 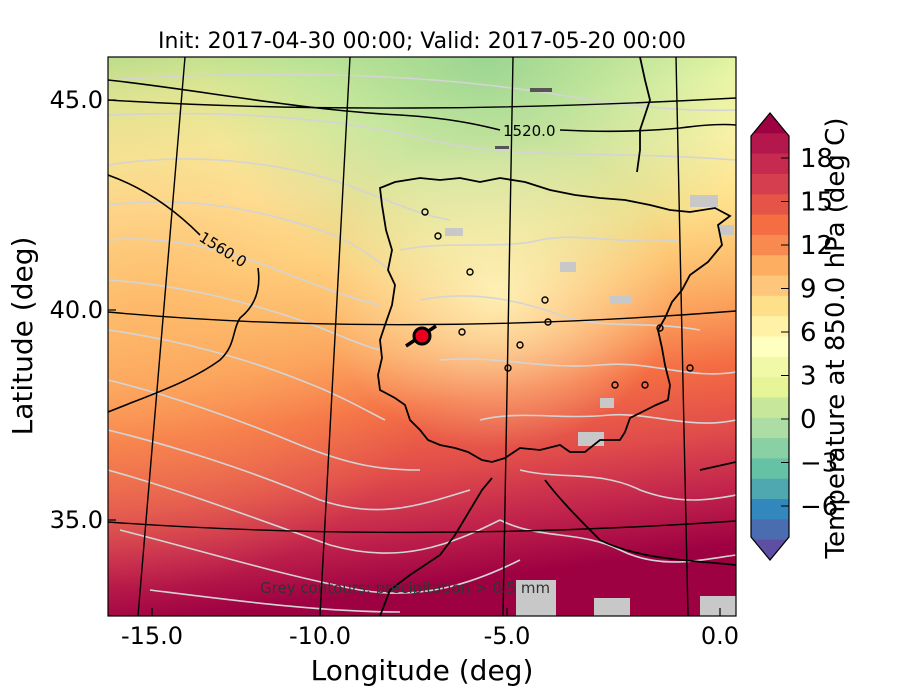 What do you see at coordinates (720, 636) in the screenshot?
I see `x-tick-label: 0.0` at bounding box center [720, 636].